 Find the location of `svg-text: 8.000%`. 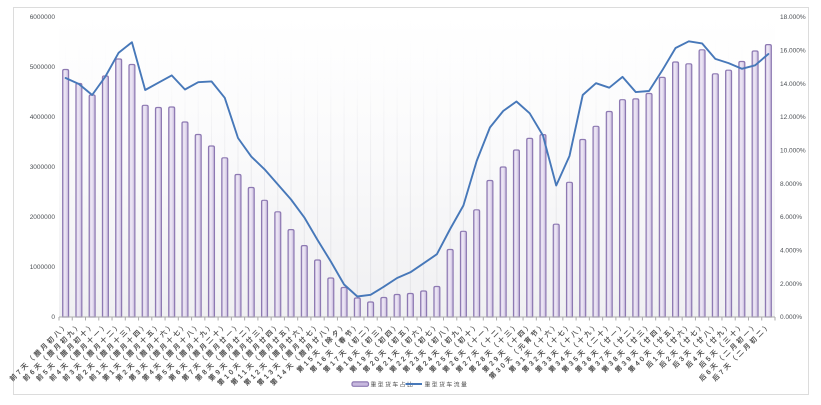

svg-text: 8.000% is located at coordinates (791, 184).